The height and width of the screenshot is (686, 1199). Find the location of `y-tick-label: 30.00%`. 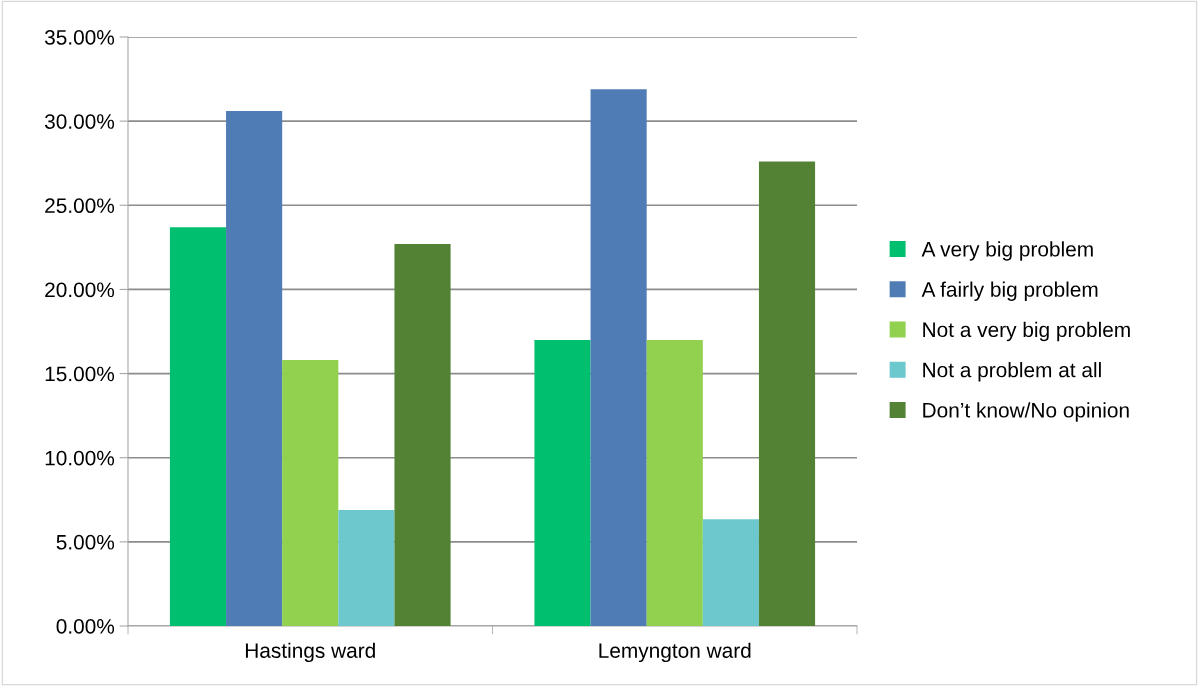

y-tick-label: 30.00% is located at coordinates (79, 121).